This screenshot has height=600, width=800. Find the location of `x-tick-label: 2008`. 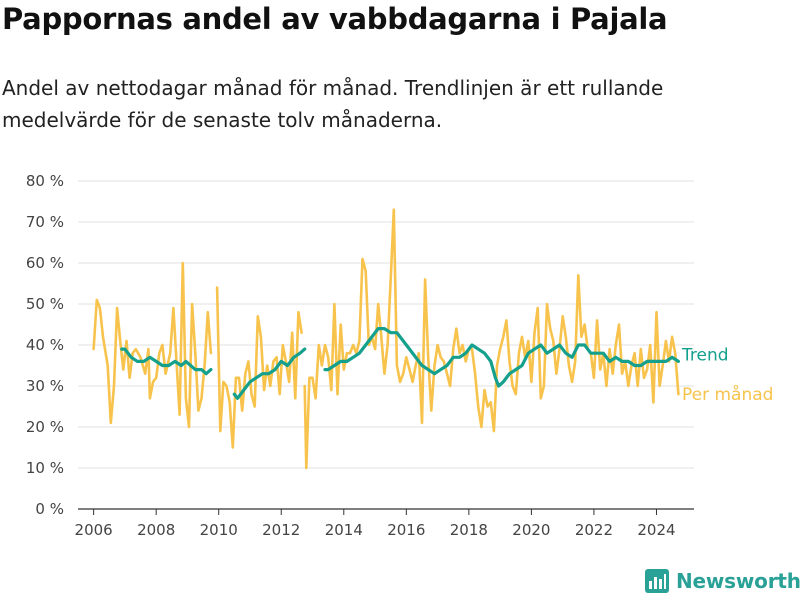

x-tick-label: 2008 is located at coordinates (156, 530).